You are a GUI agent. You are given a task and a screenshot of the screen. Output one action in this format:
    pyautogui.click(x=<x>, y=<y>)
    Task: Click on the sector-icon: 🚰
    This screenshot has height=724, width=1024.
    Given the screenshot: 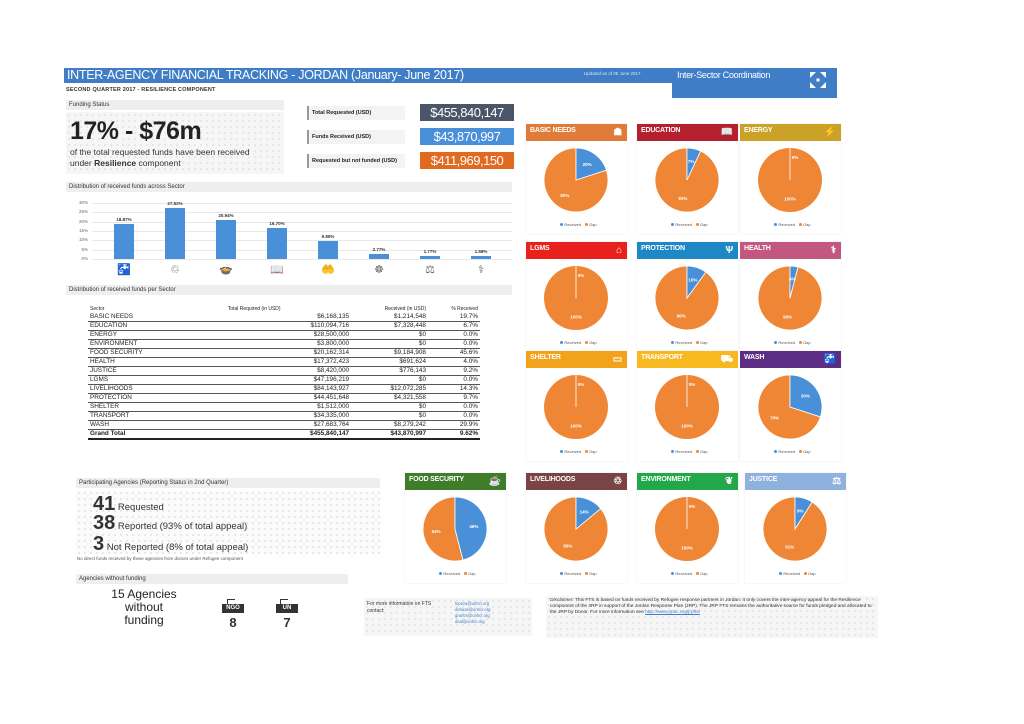 What is the action you would take?
    pyautogui.click(x=829, y=359)
    